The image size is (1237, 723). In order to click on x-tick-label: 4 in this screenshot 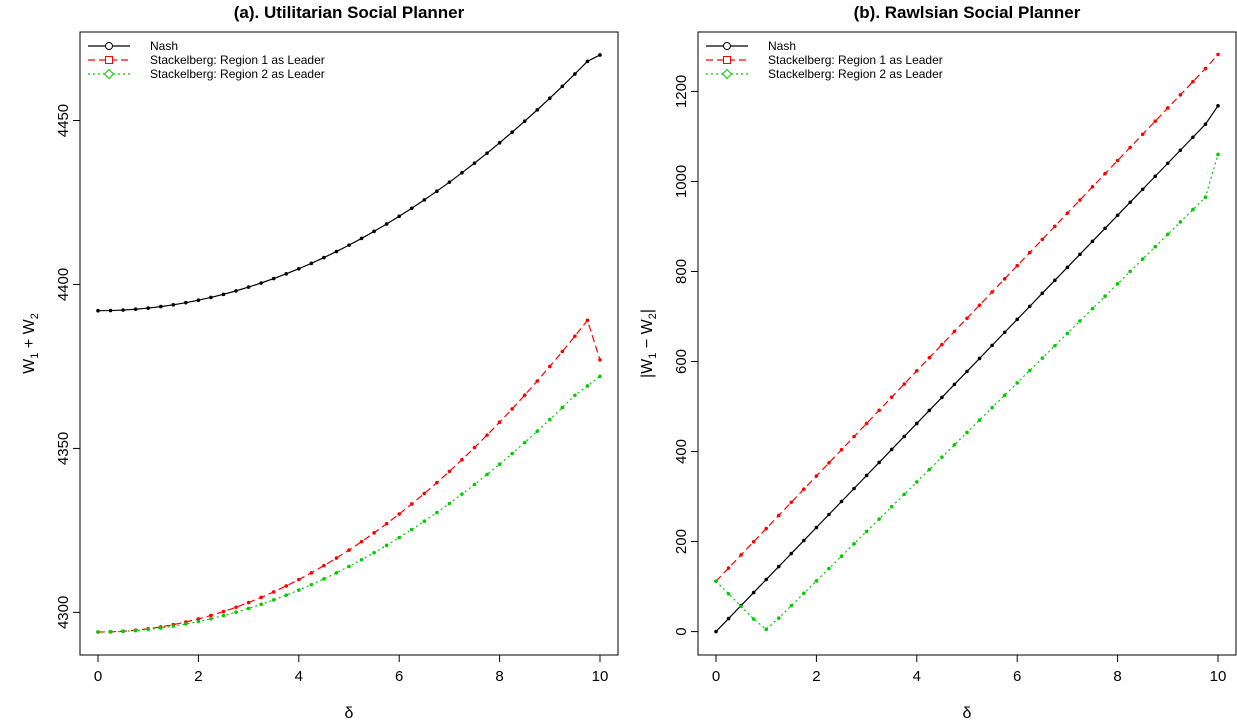, I will do `click(299, 676)`.